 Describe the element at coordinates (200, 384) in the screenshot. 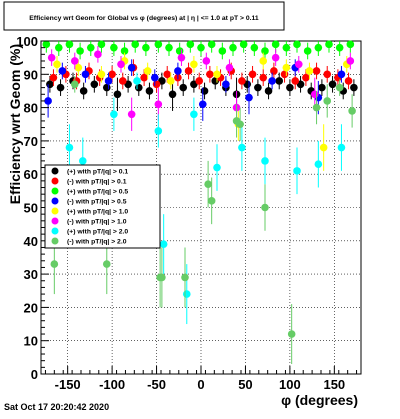

I see `x-tick-label: 0` at that location.